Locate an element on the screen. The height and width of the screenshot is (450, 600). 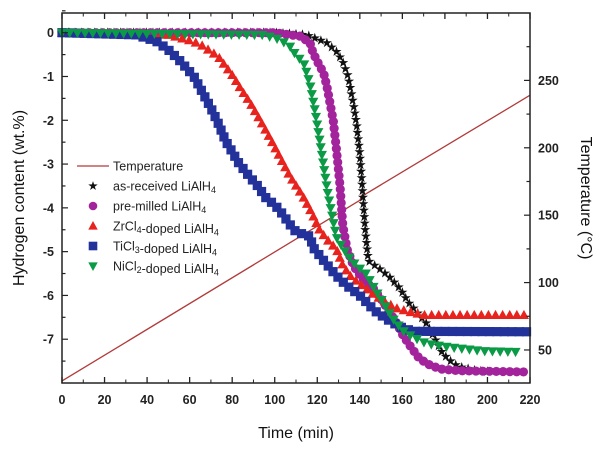
legend-item: TiCl3-doped LiAlH4 is located at coordinates (152, 249).